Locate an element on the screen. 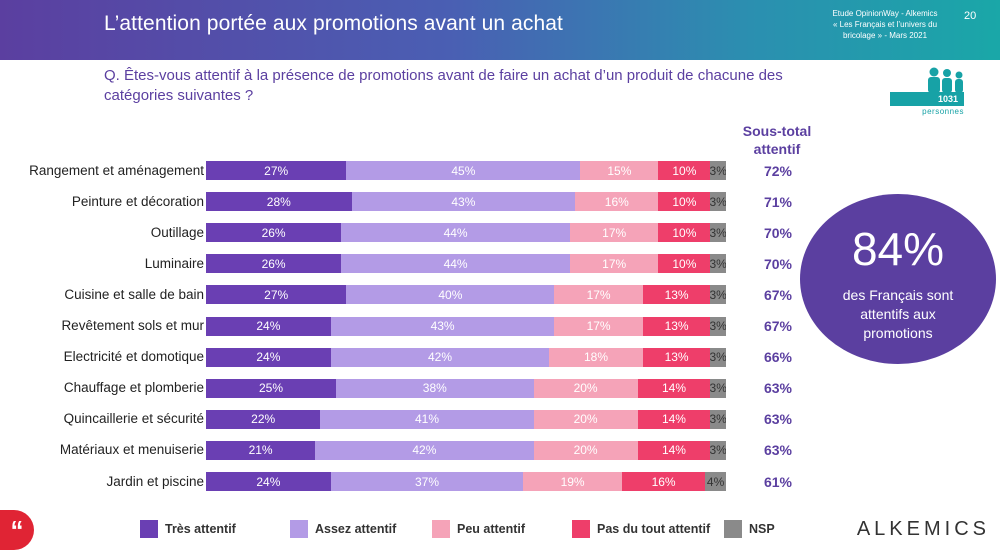 The width and height of the screenshot is (1000, 554). legend-label: NSP is located at coordinates (762, 529).